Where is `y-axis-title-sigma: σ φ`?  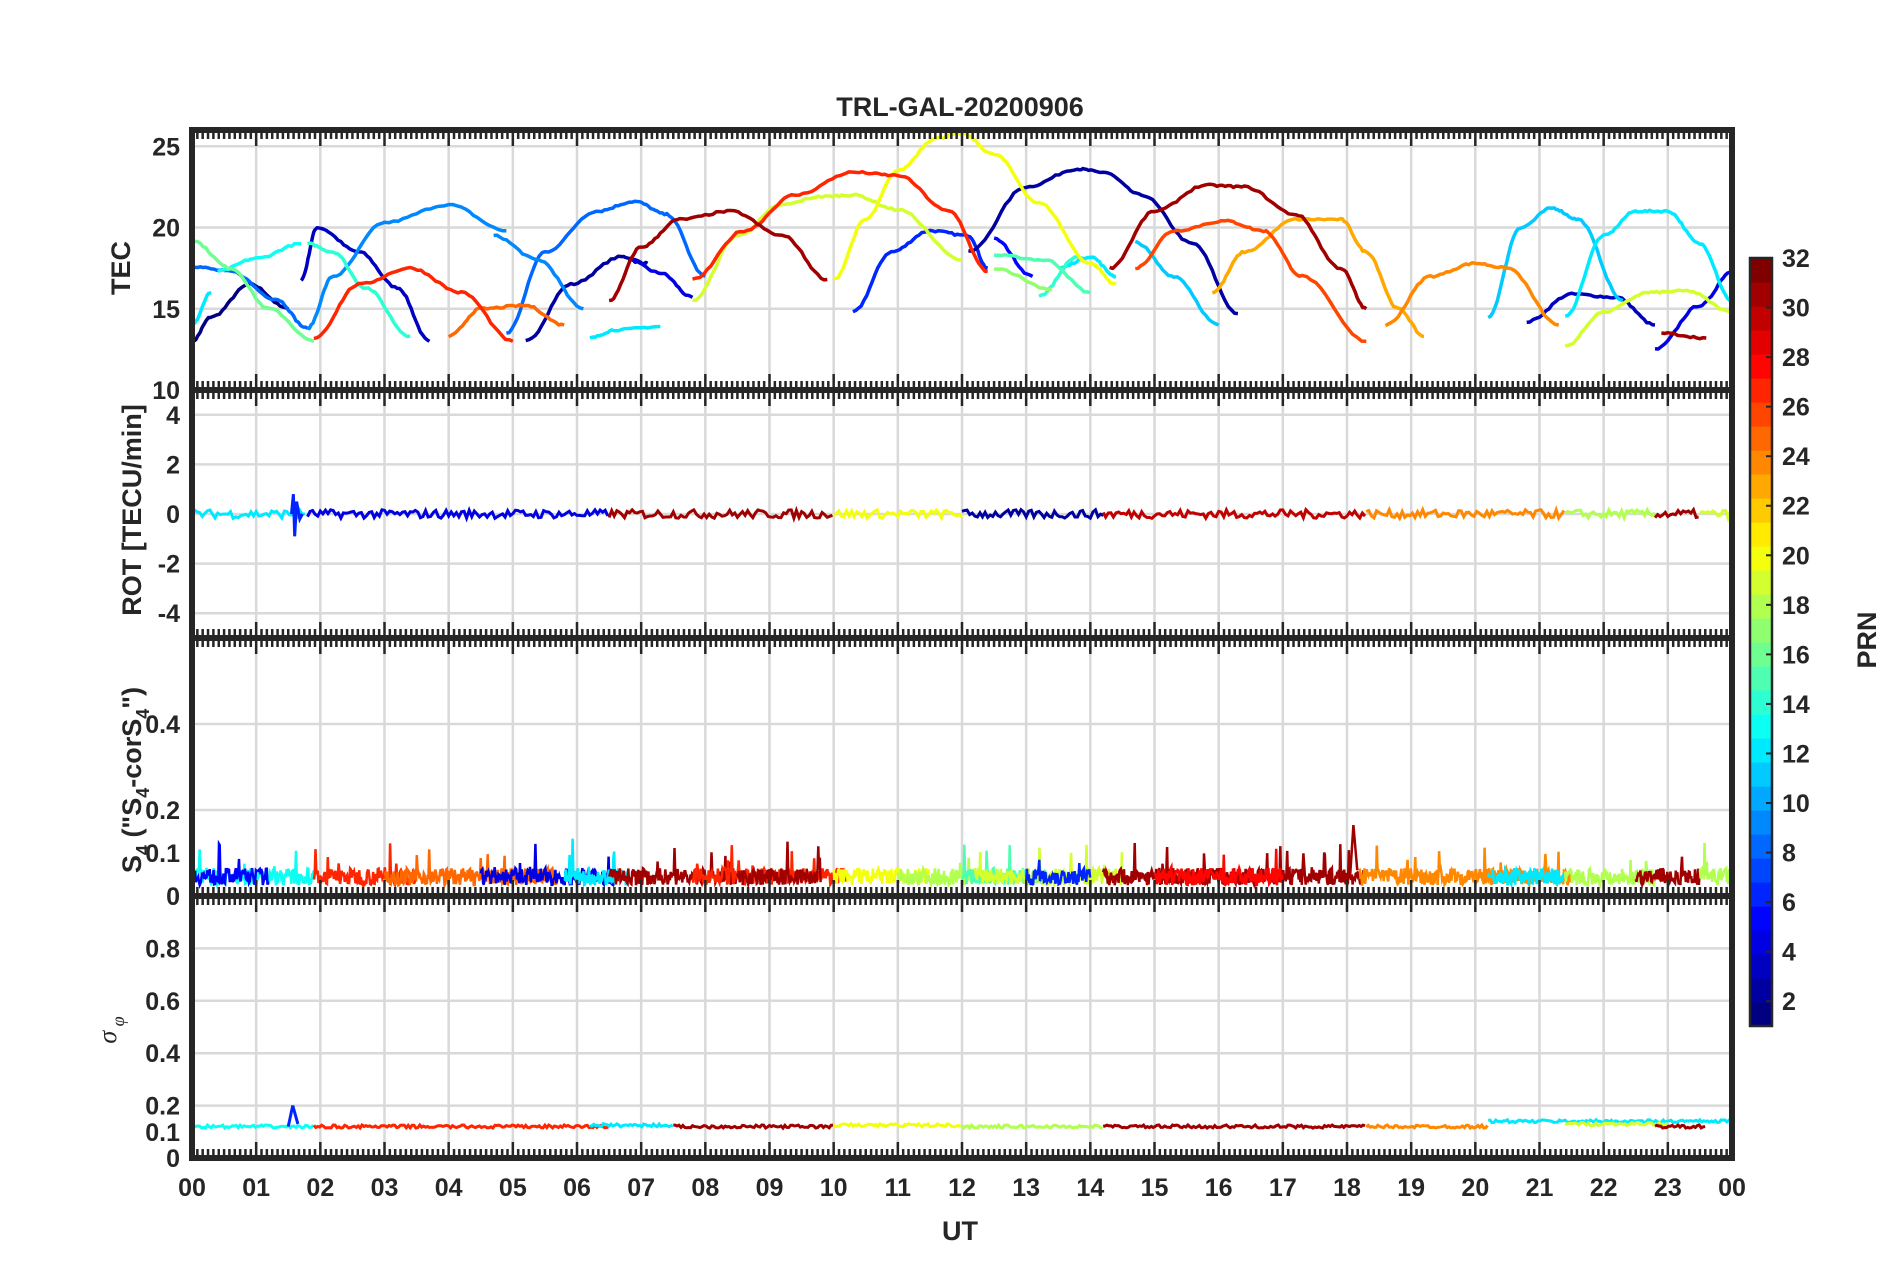
y-axis-title-sigma: σ φ is located at coordinates (110, 1029).